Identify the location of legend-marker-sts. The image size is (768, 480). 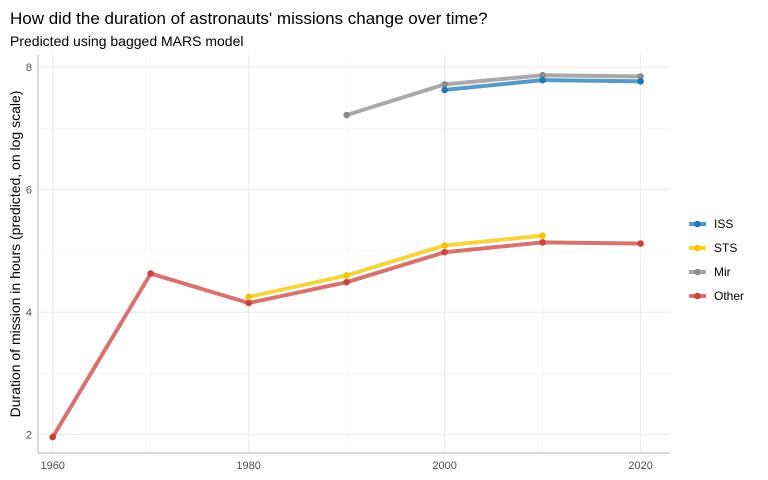
(697, 248).